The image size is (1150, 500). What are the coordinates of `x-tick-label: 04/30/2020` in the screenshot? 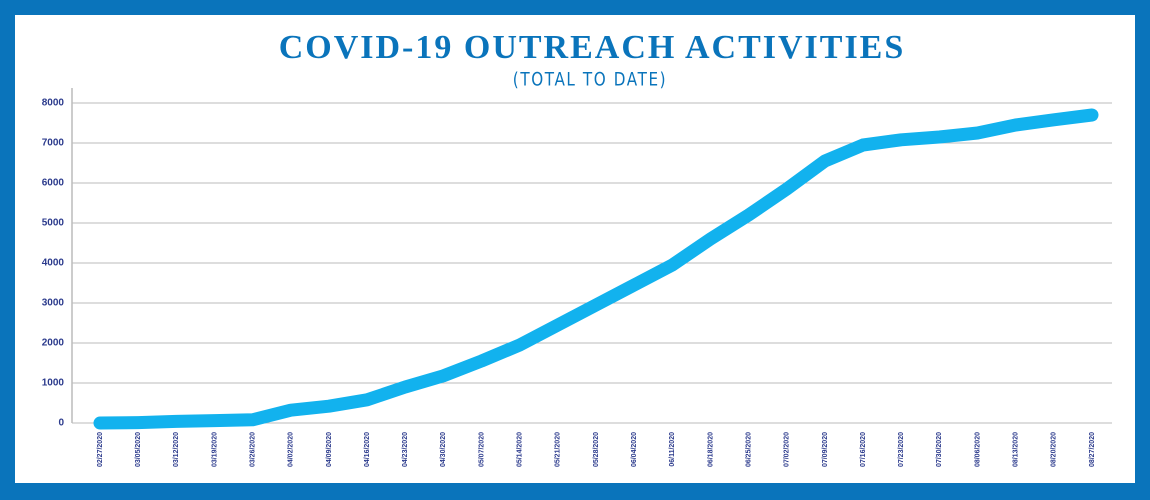 It's located at (443, 449).